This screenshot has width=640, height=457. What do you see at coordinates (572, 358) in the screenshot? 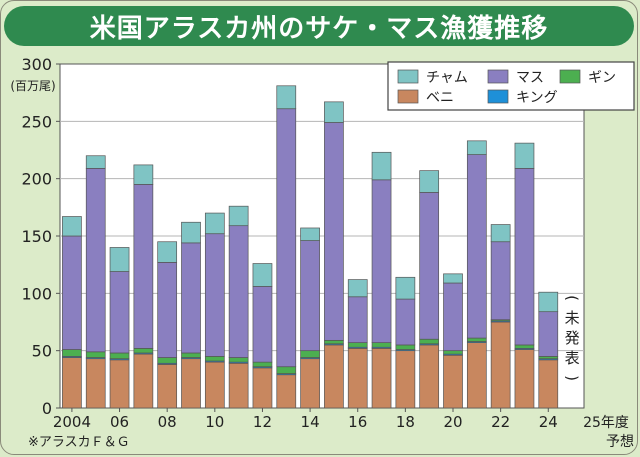
I see `pending-label-char: 表` at bounding box center [572, 358].